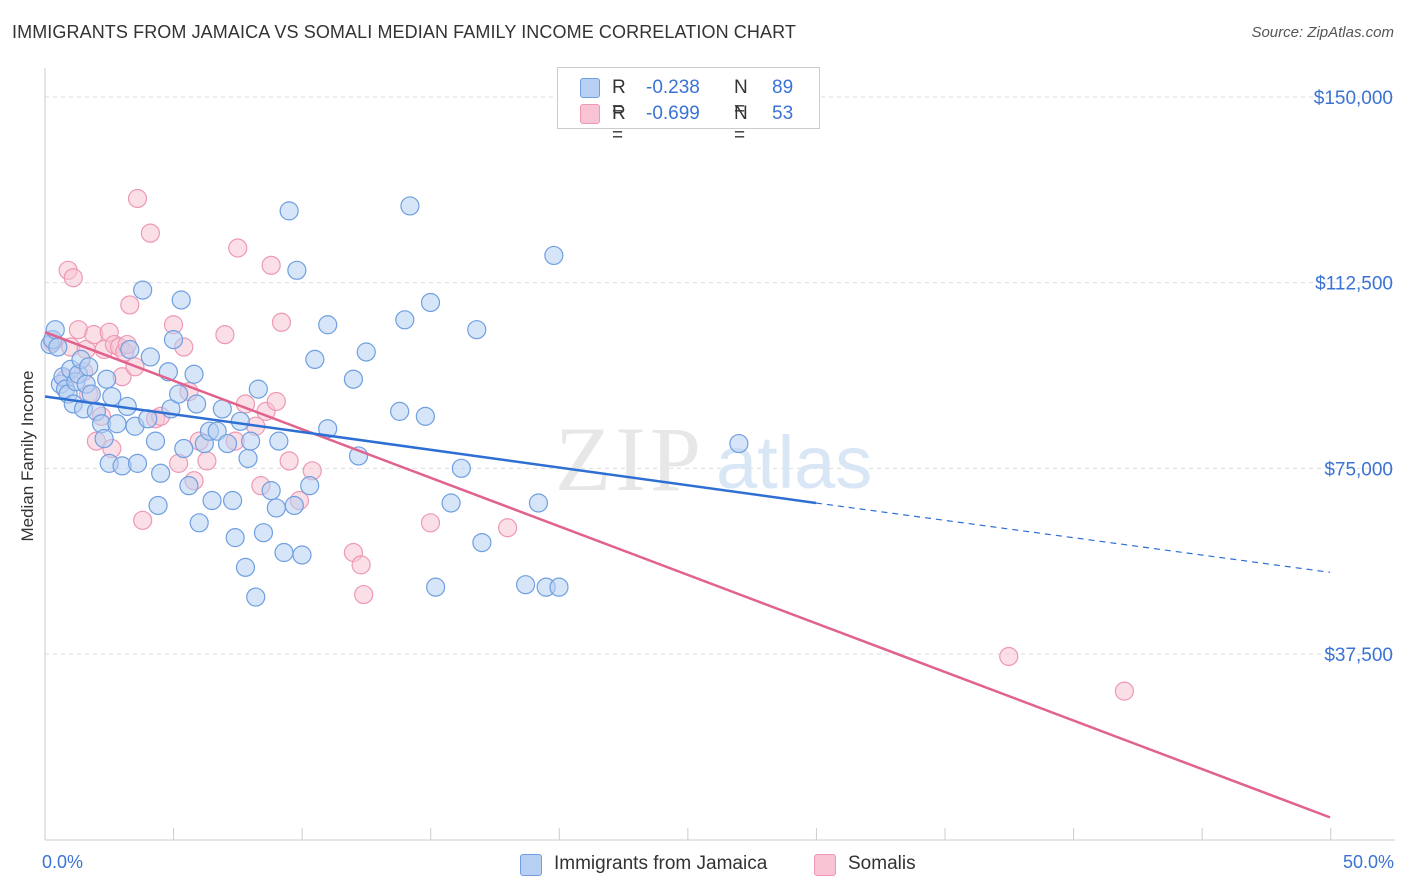 This screenshot has width=1406, height=892. I want to click on legend-label-somalis: Somalis, so click(882, 863).